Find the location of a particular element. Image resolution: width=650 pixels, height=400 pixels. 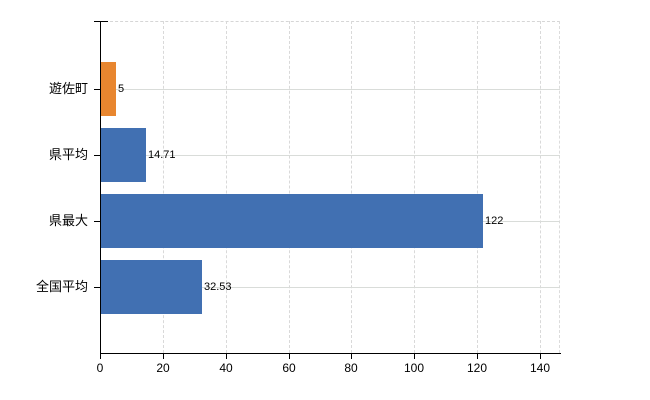

plot-top-border is located at coordinates (330, 21).